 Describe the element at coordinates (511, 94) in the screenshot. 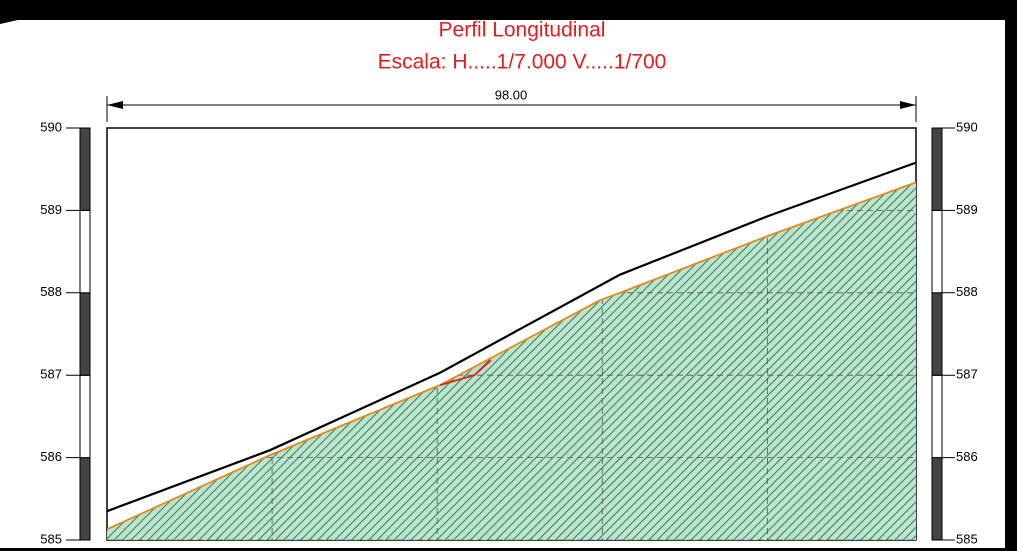

I see `dimension-label: 98.00` at that location.